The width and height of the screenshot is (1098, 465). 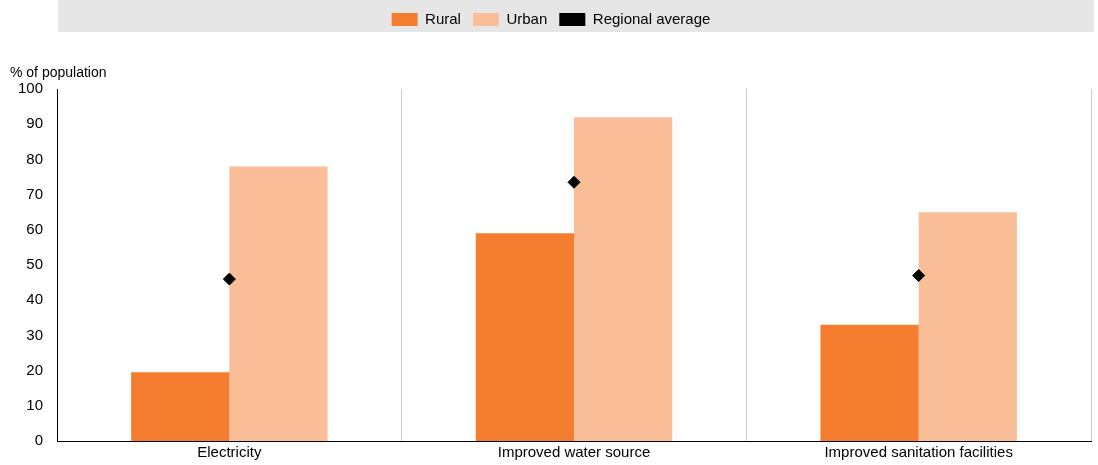 I want to click on y-tick-label: 70, so click(x=35, y=193).